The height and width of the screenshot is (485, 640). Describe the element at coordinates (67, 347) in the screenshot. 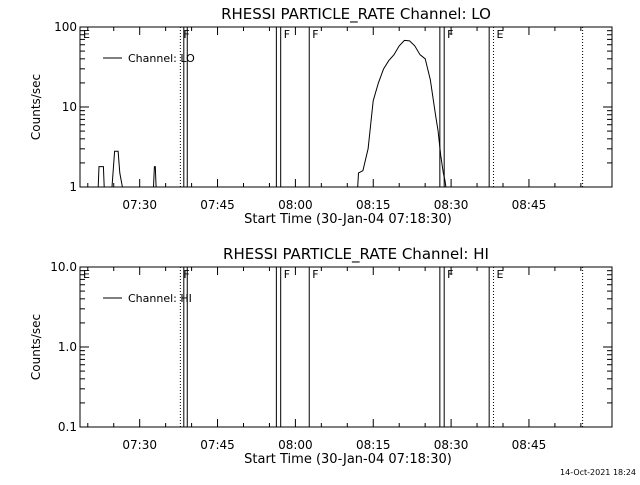

I see `y-tick-label: 1.0` at that location.